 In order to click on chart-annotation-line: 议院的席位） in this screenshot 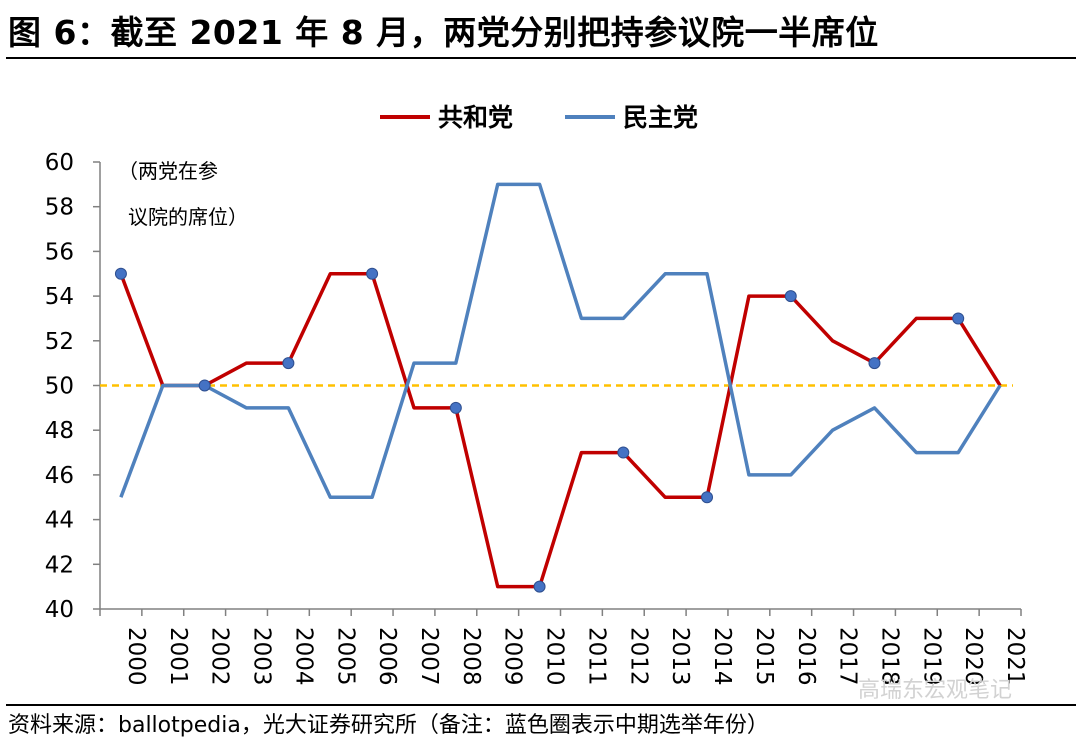, I will do `click(188, 217)`.